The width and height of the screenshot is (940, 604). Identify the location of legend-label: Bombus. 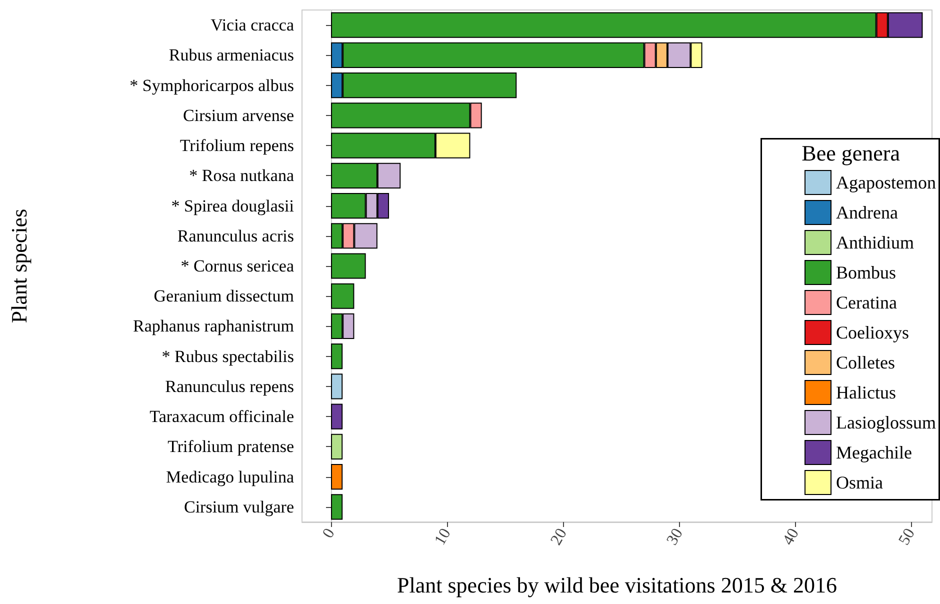
(866, 272).